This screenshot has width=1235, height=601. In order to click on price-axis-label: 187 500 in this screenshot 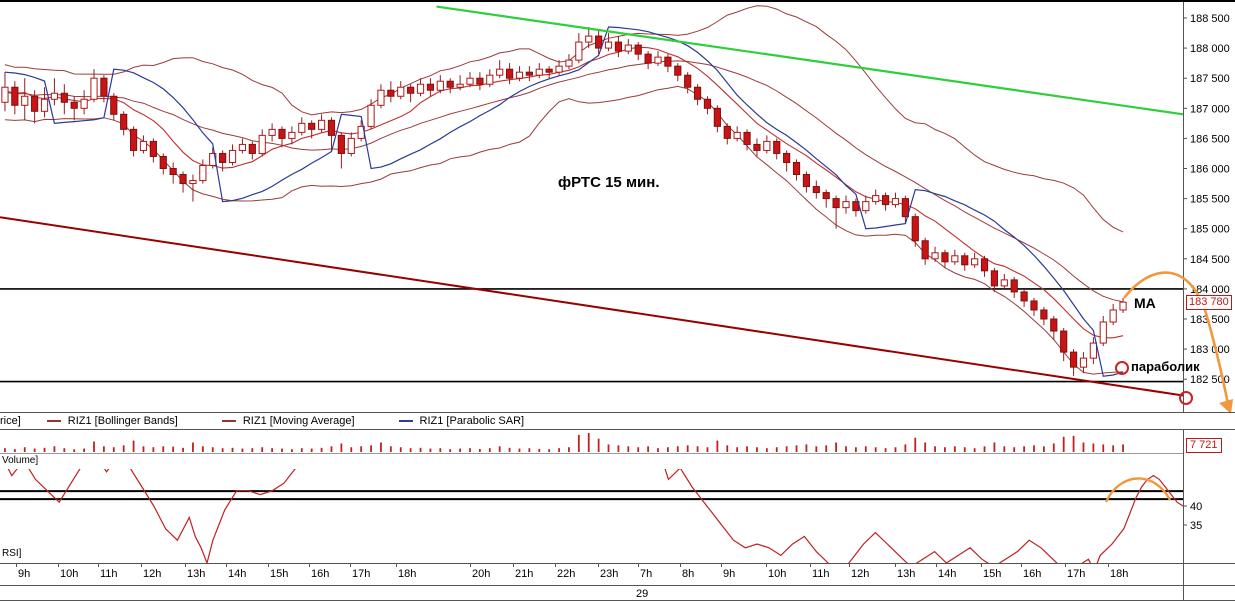, I will do `click(1210, 79)`.